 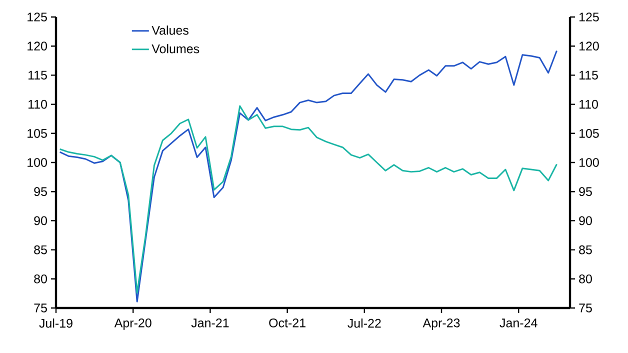 What do you see at coordinates (37, 17) in the screenshot?
I see `y-tick-label: 125` at bounding box center [37, 17].